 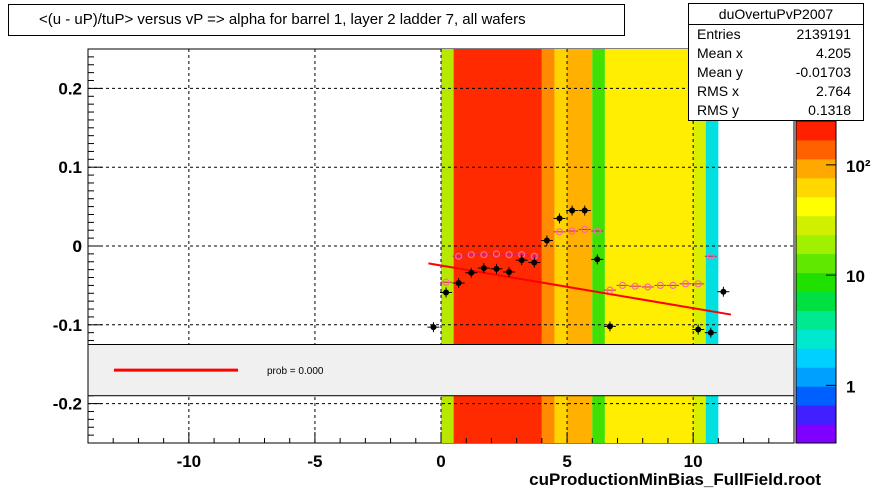 I want to click on fit-segment, so click(x=580, y=289).